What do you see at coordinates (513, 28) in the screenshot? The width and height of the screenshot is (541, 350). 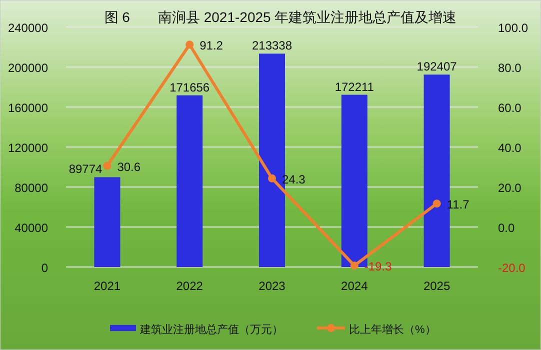 I see `y2-tick-label: 100.0` at bounding box center [513, 28].